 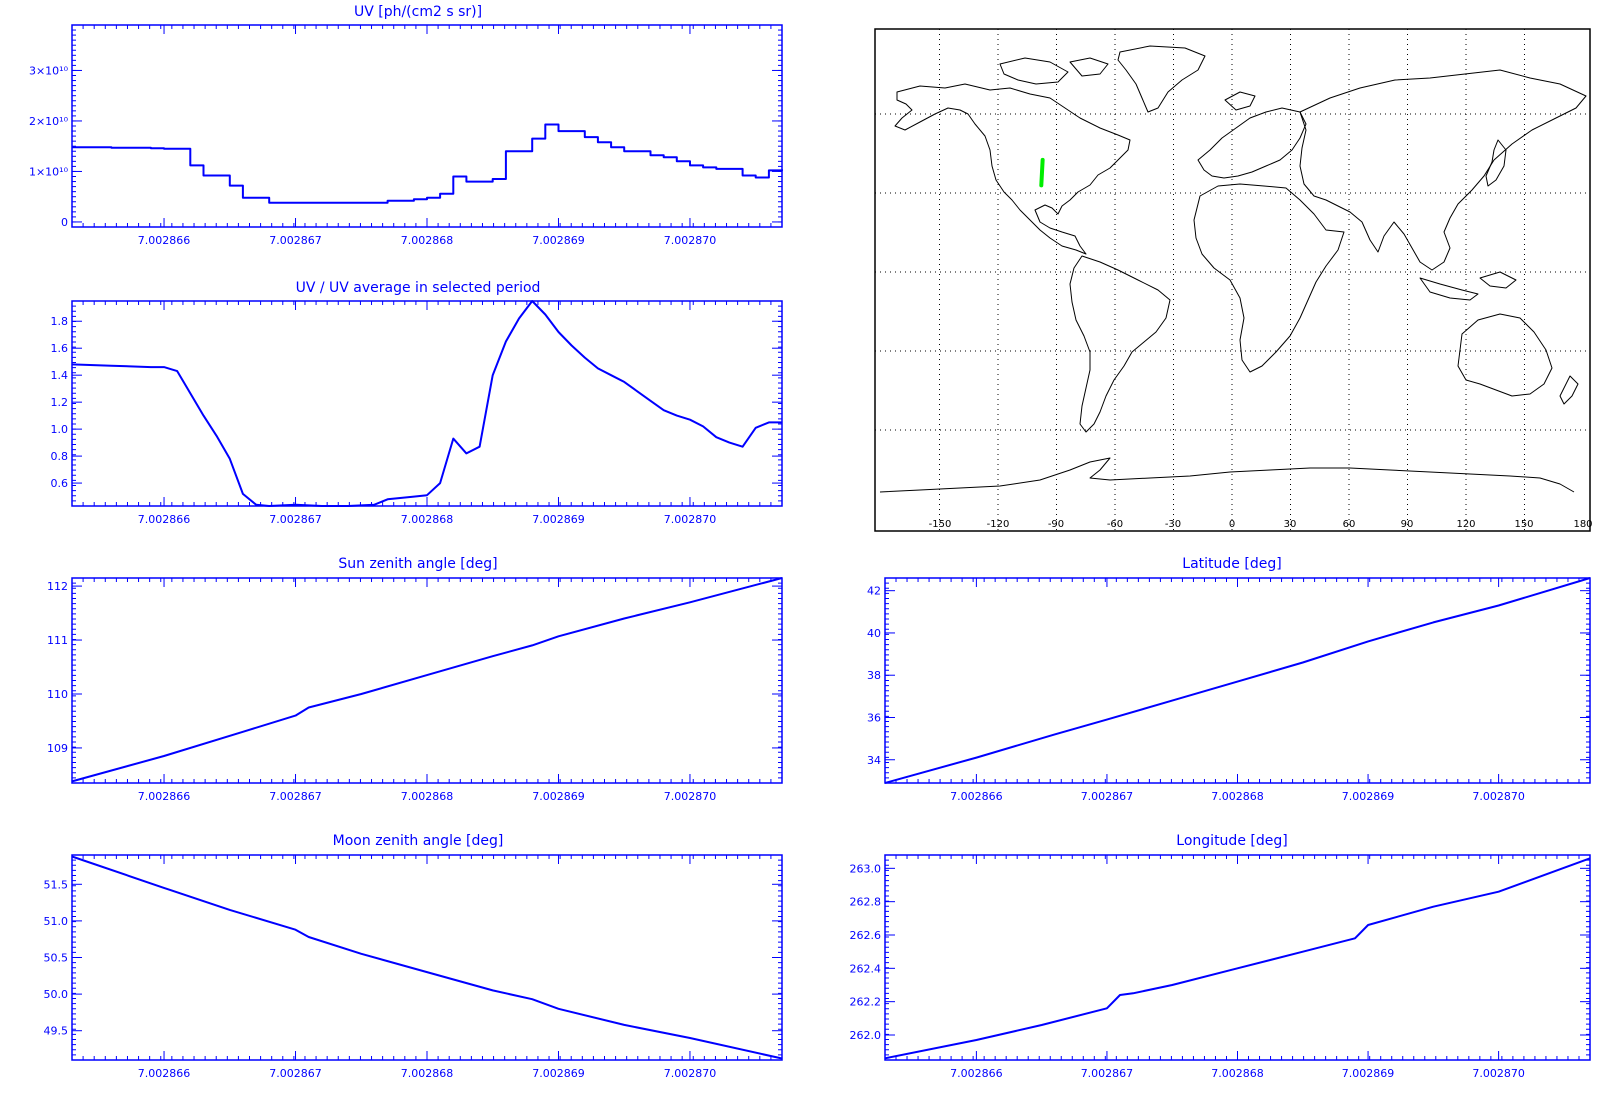 I want to click on sun-zenith-x-tick-label: 7.002866, so click(x=164, y=796).